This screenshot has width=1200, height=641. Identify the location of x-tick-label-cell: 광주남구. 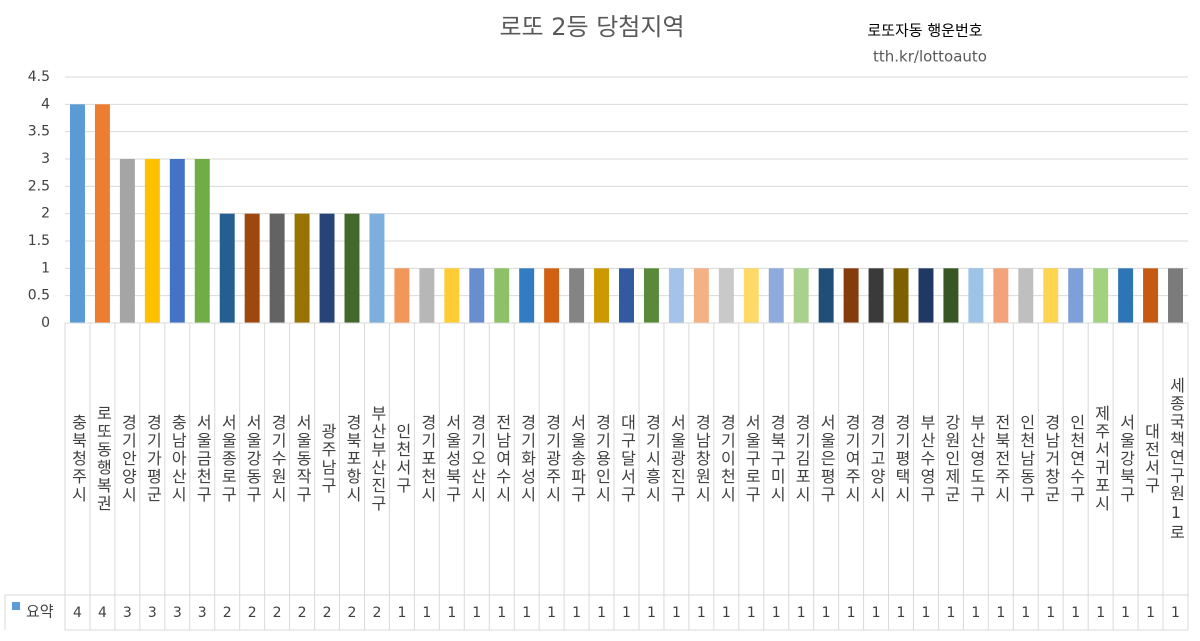
(327, 459).